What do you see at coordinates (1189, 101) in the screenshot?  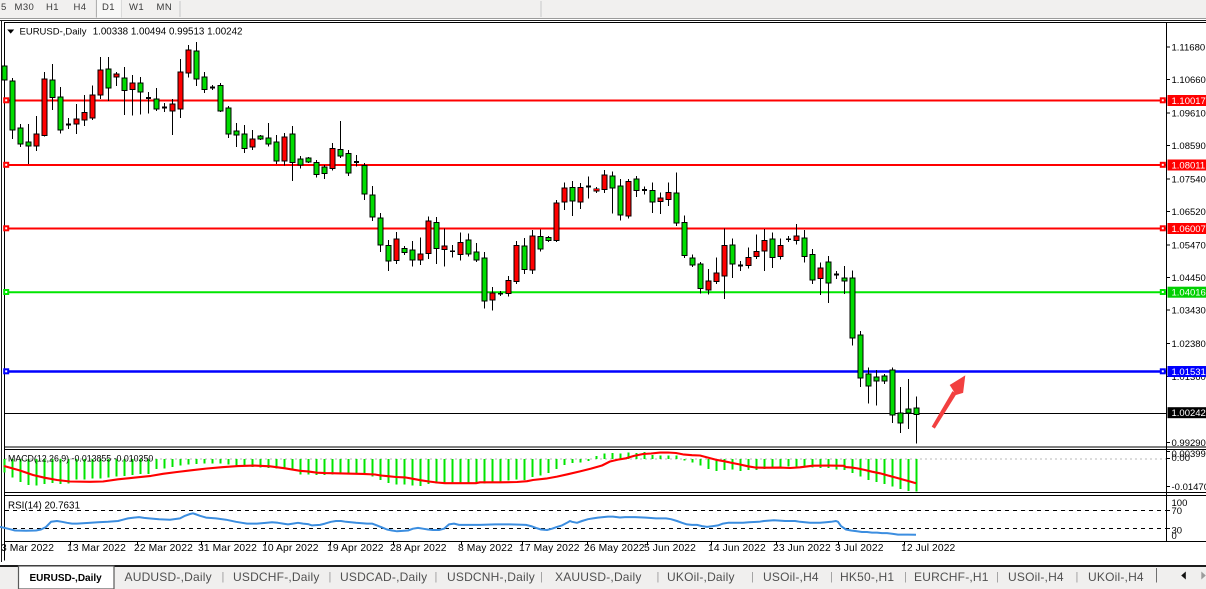 I see `svg-text: 1.10017` at bounding box center [1189, 101].